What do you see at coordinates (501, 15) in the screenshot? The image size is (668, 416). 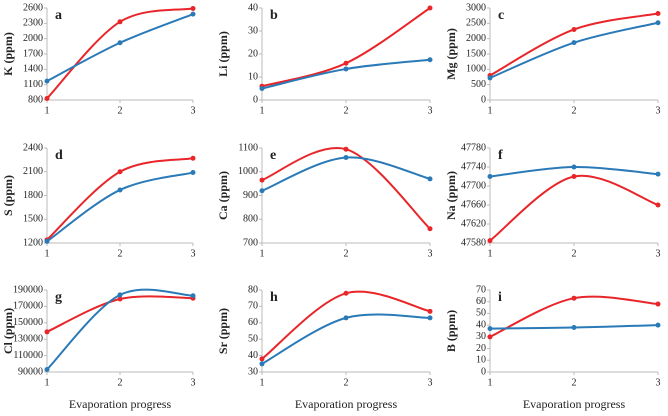 I see `panel-label: c` at bounding box center [501, 15].